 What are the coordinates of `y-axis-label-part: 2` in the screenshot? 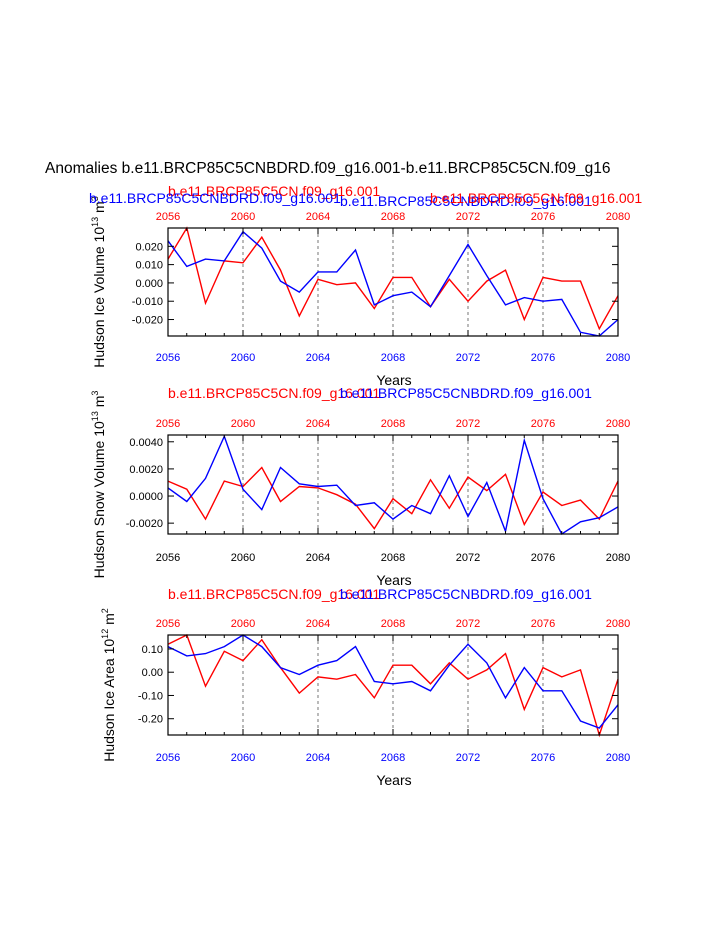 It's located at (105, 610).